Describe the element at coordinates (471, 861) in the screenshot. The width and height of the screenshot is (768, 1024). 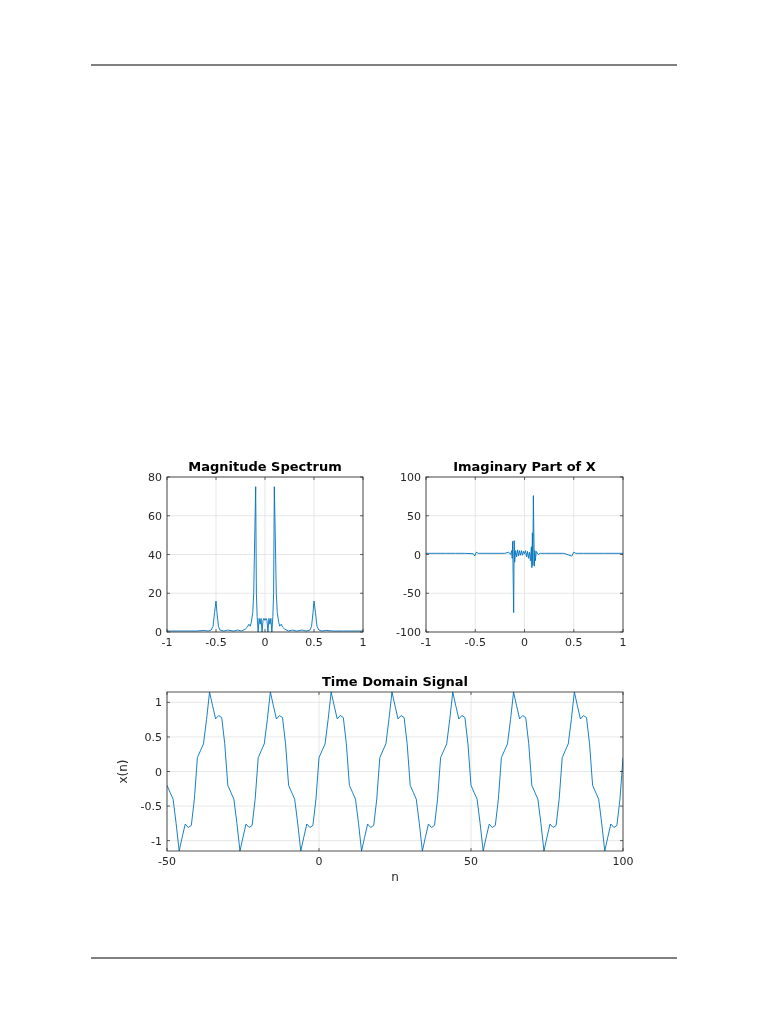
I see `x-tick-label: 50` at that location.